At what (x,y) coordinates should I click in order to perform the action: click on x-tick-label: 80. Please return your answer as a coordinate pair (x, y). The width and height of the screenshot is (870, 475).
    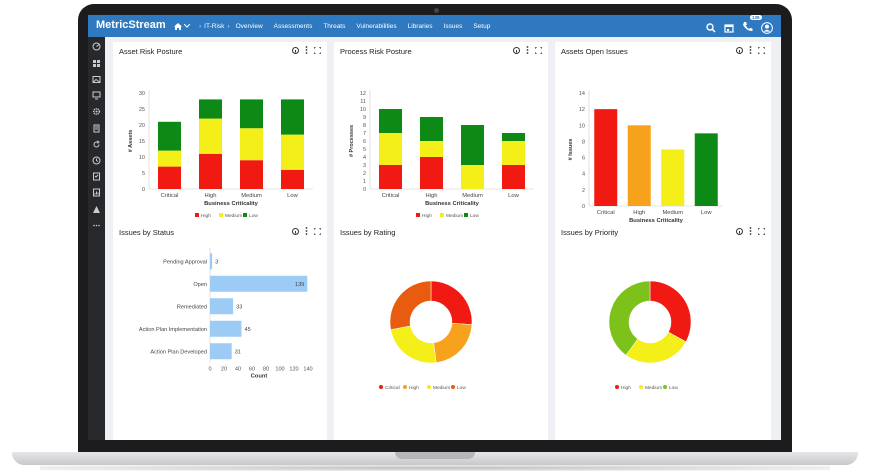
    Looking at the image, I should click on (266, 370).